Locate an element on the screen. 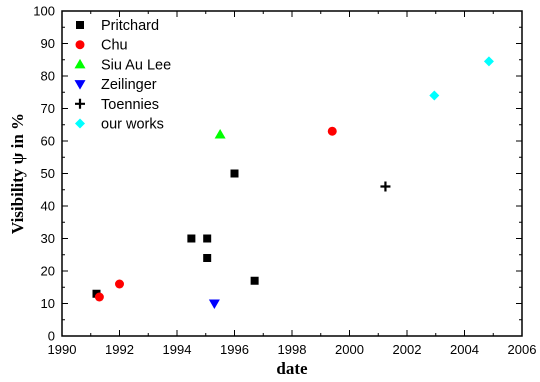  x-tick-label: 1998 is located at coordinates (292, 349).